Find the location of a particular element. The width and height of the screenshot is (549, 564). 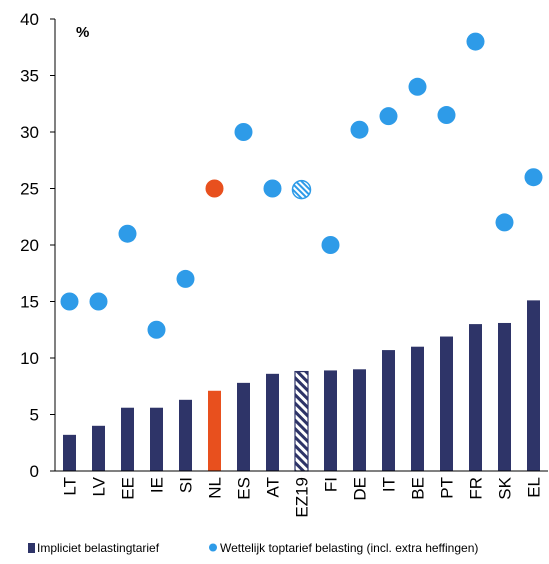

bar-be is located at coordinates (417, 408).